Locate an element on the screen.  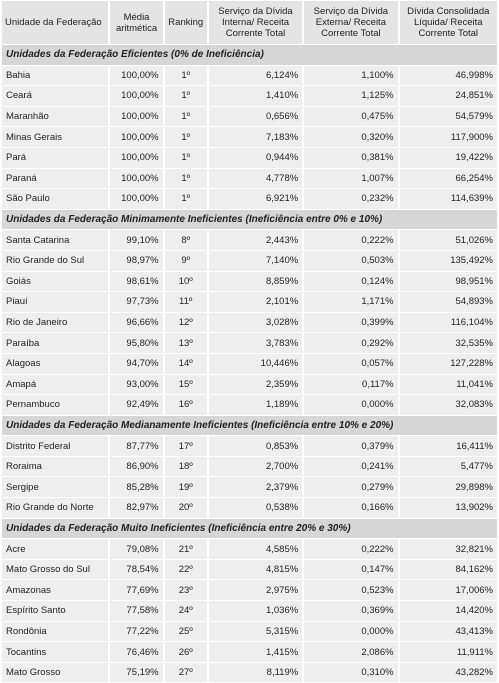
cell: 0,310% is located at coordinates (351, 672).